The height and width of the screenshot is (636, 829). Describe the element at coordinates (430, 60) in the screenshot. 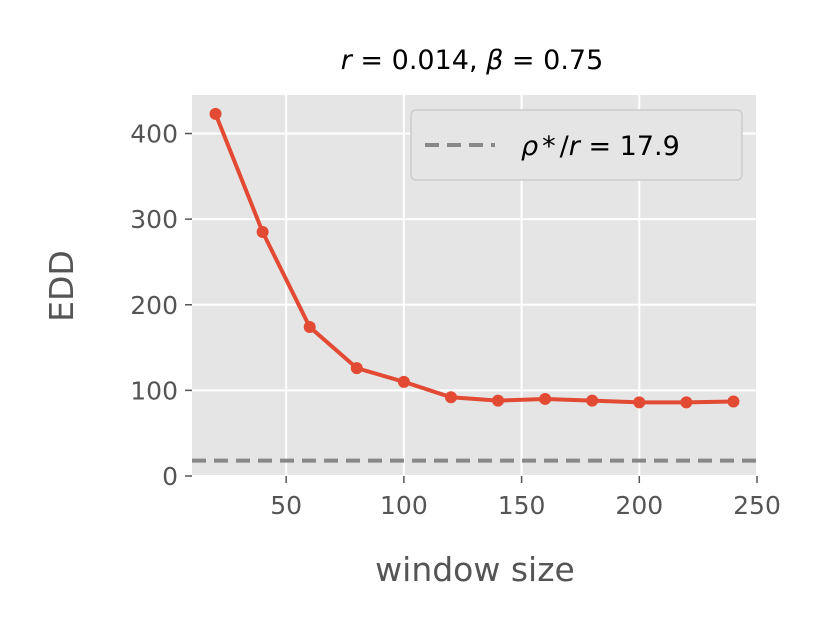

I see `title-r-value: 0.014` at that location.